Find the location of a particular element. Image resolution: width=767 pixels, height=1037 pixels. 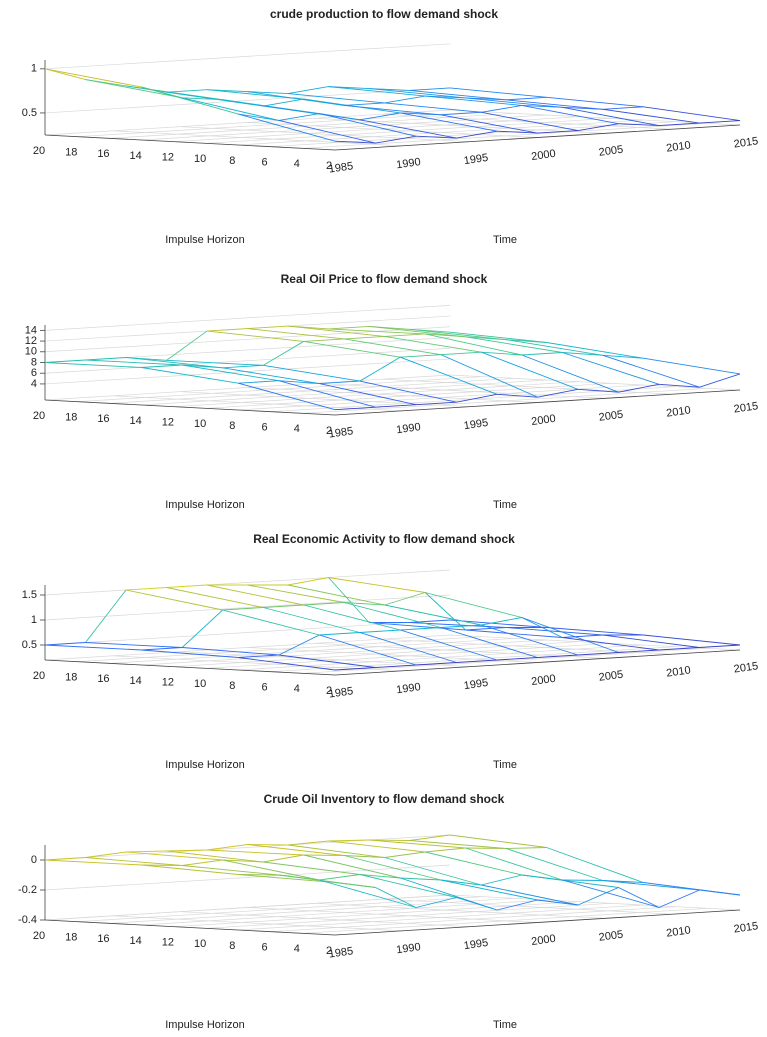

x-axis is located at coordinates (537, 662).